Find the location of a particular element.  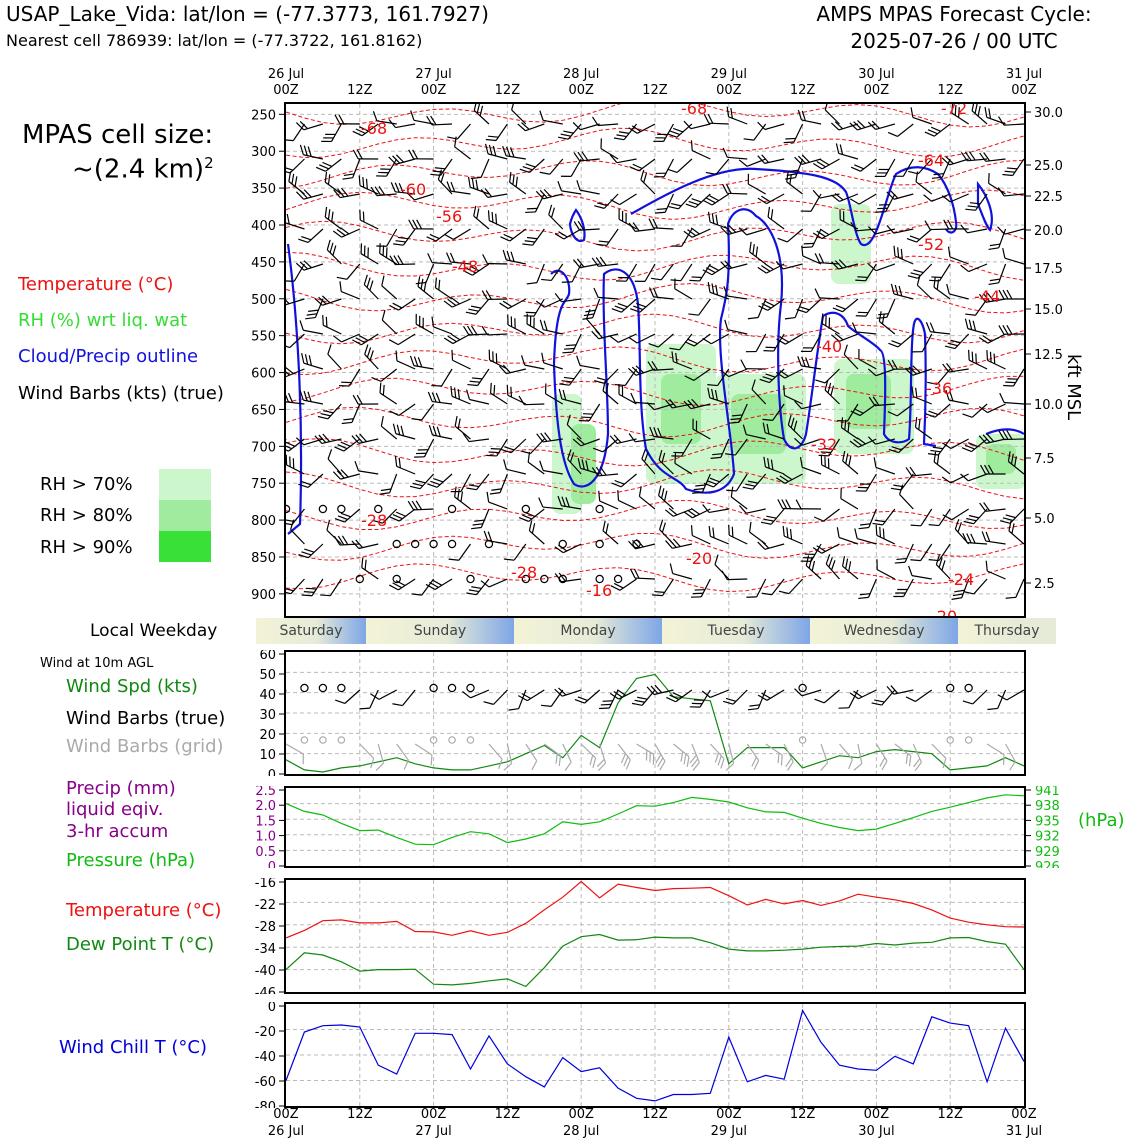

height-tick: 2.5 is located at coordinates (1044, 584).